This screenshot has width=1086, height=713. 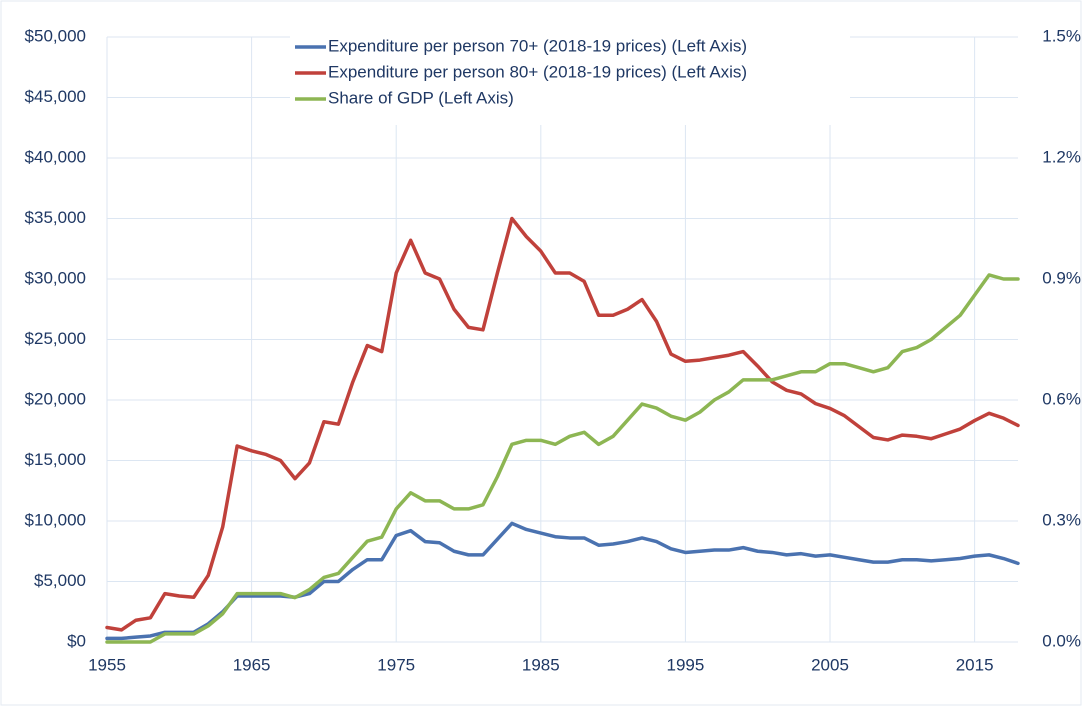 What do you see at coordinates (55, 35) in the screenshot?
I see `y-tick-label: $50,000` at bounding box center [55, 35].